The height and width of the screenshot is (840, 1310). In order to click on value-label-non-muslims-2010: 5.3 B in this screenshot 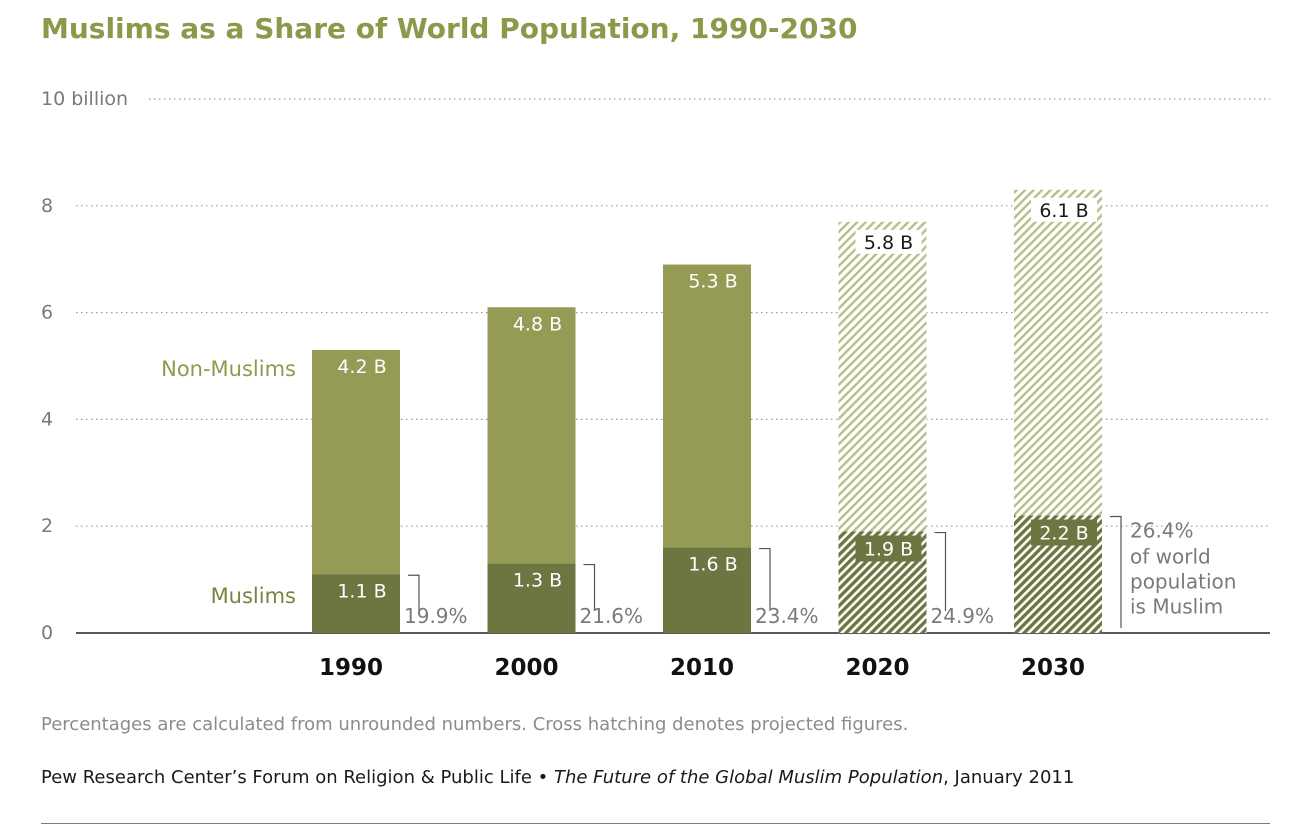, I will do `click(712, 282)`.